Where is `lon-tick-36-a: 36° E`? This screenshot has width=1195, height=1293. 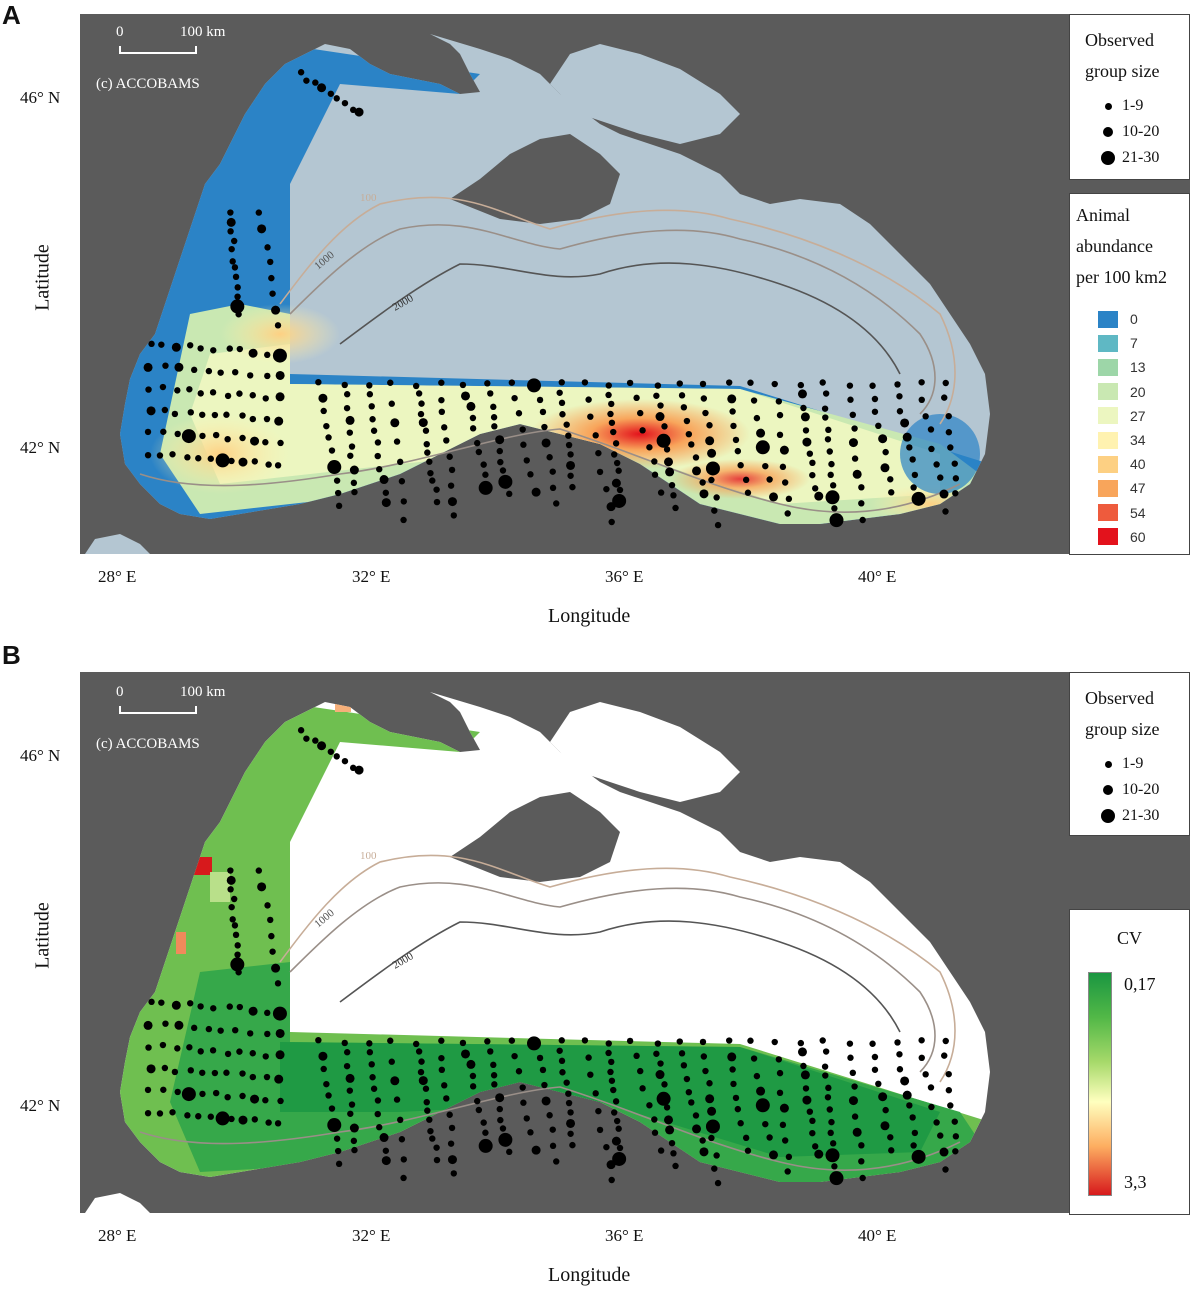
lon-tick-36-a: 36° E is located at coordinates (624, 576).